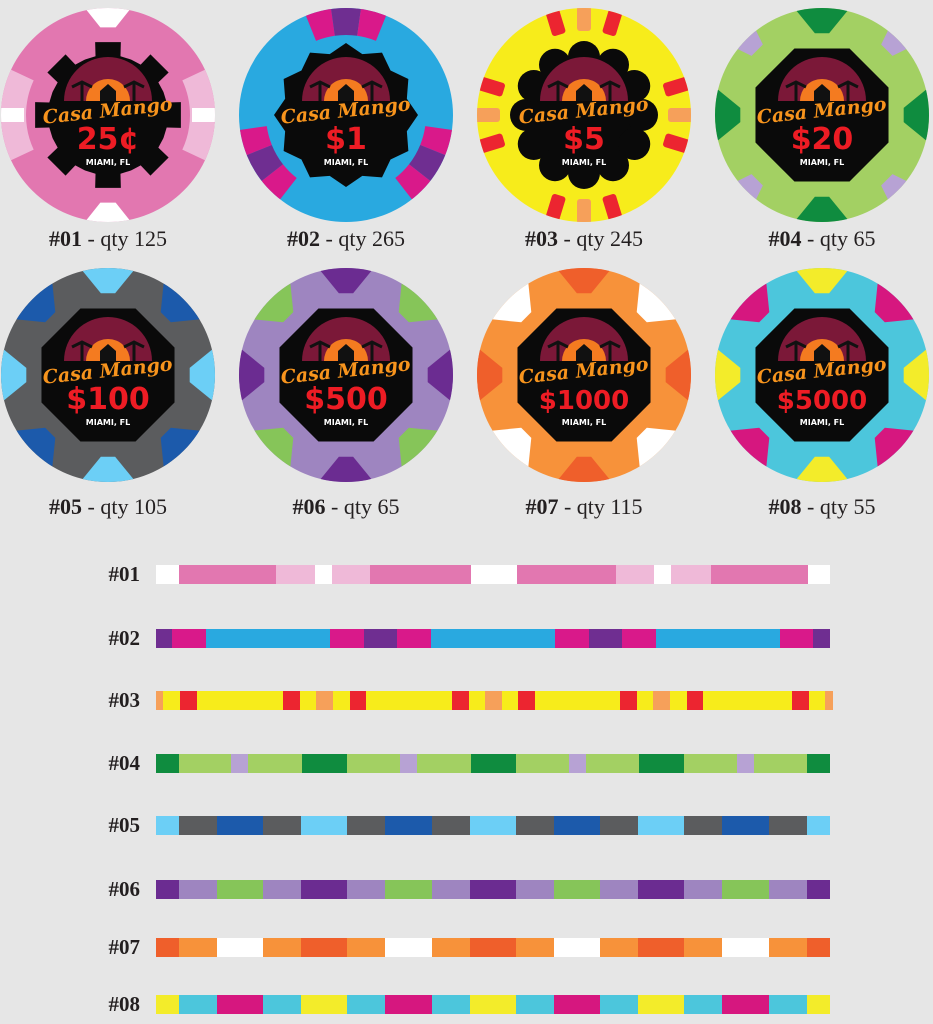 This screenshot has width=933, height=1024. I want to click on chip-value: $1, so click(346, 139).